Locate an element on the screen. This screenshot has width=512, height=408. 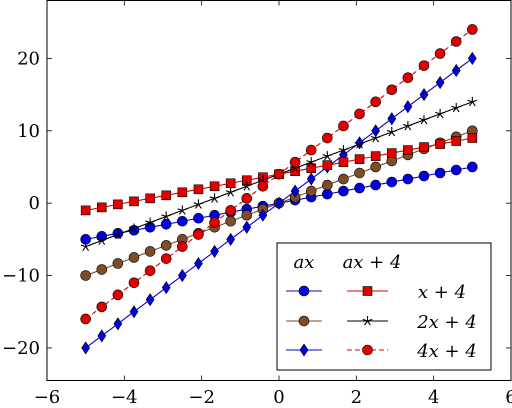
legend-samples is located at coordinates (337, 321).